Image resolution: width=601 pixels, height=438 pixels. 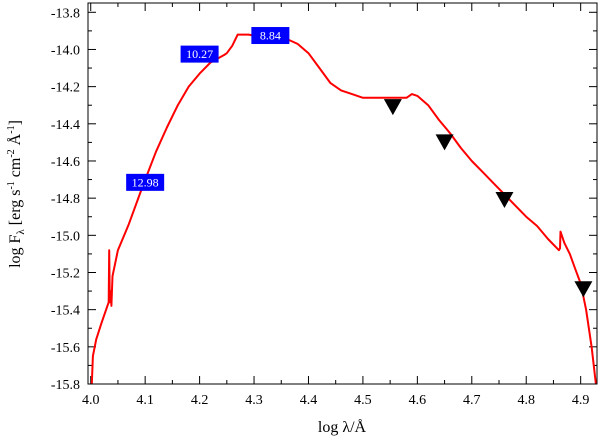 What do you see at coordinates (418, 400) in the screenshot?
I see `x-tick-label: 4.6` at bounding box center [418, 400].